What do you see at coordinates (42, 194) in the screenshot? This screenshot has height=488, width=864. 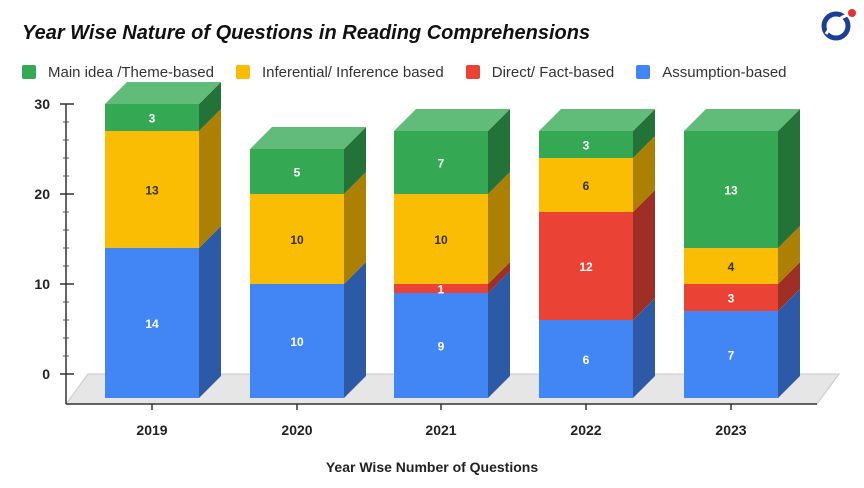 I see `y-tick-label: 20` at bounding box center [42, 194].